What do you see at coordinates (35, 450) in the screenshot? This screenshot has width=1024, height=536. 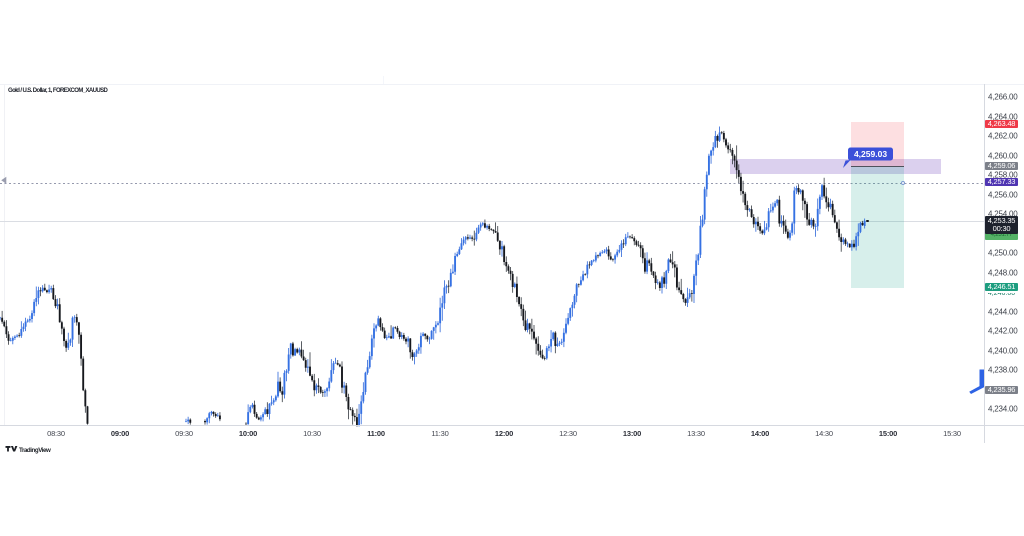 I see `svg-text: TradingView` at bounding box center [35, 450].